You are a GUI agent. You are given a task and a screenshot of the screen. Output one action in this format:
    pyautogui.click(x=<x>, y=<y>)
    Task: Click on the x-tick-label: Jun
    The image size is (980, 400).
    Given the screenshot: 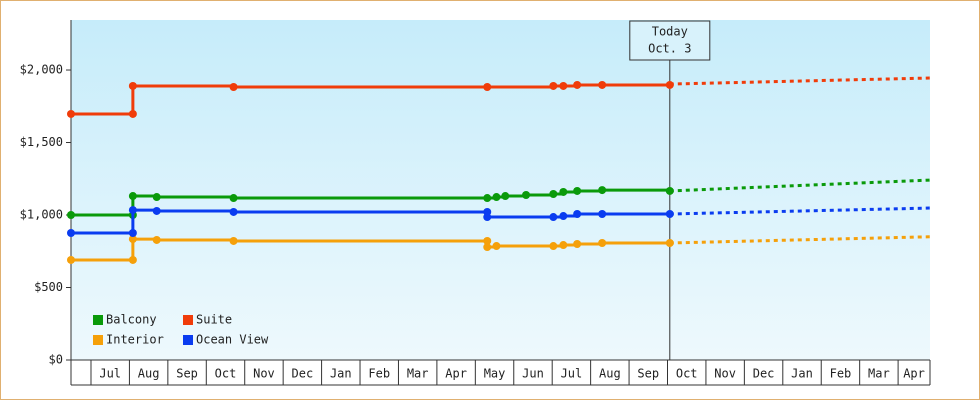 What is the action you would take?
    pyautogui.click(x=533, y=374)
    